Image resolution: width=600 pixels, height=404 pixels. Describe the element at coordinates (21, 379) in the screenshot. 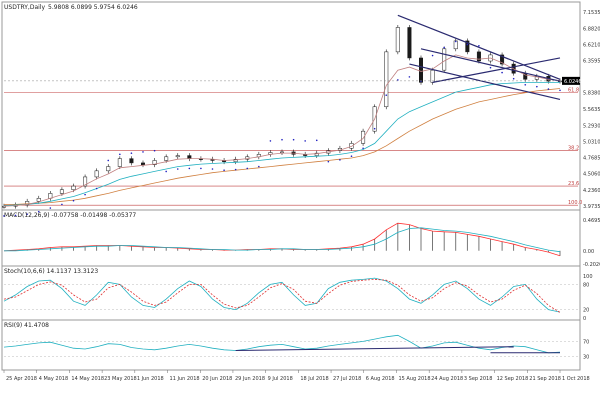

I see `x-tick-label: 25 Apr 2018` at that location.